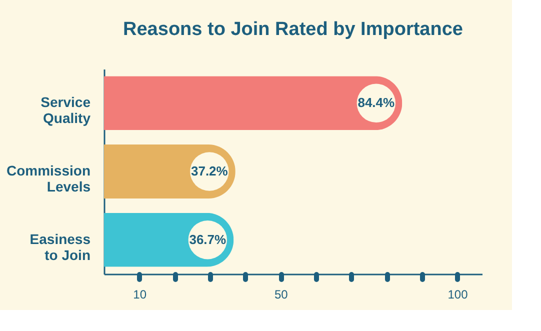  What do you see at coordinates (209, 171) in the screenshot?
I see `data-label: 37.2%` at bounding box center [209, 171].